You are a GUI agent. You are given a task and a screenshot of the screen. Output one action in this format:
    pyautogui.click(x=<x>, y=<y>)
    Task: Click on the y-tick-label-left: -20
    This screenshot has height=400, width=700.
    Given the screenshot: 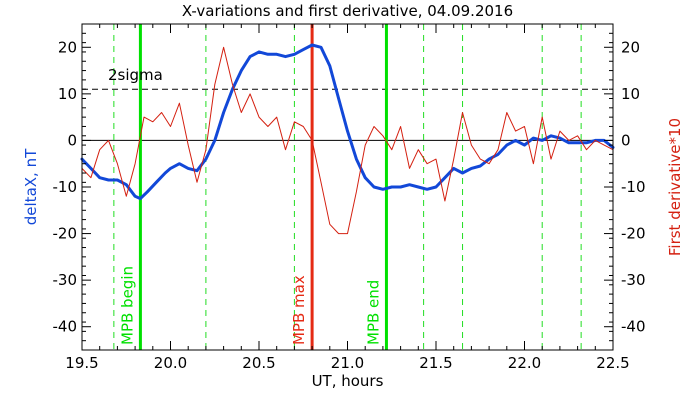 What is the action you would take?
    pyautogui.click(x=65, y=234)
    